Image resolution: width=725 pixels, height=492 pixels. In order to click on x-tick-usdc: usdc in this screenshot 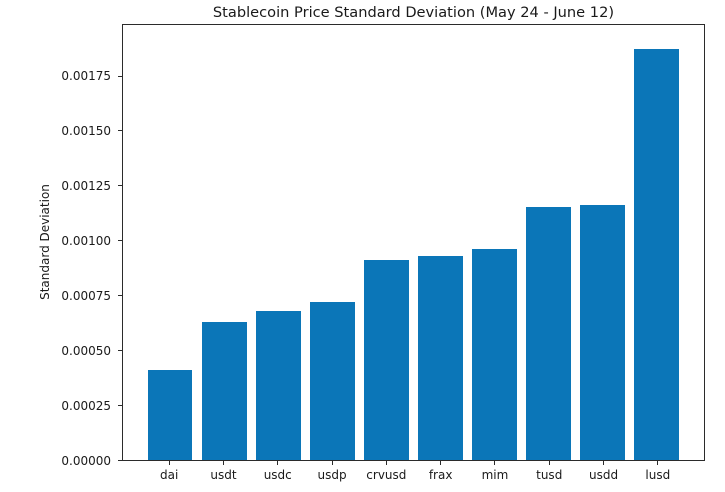, I will do `click(278, 471)`.